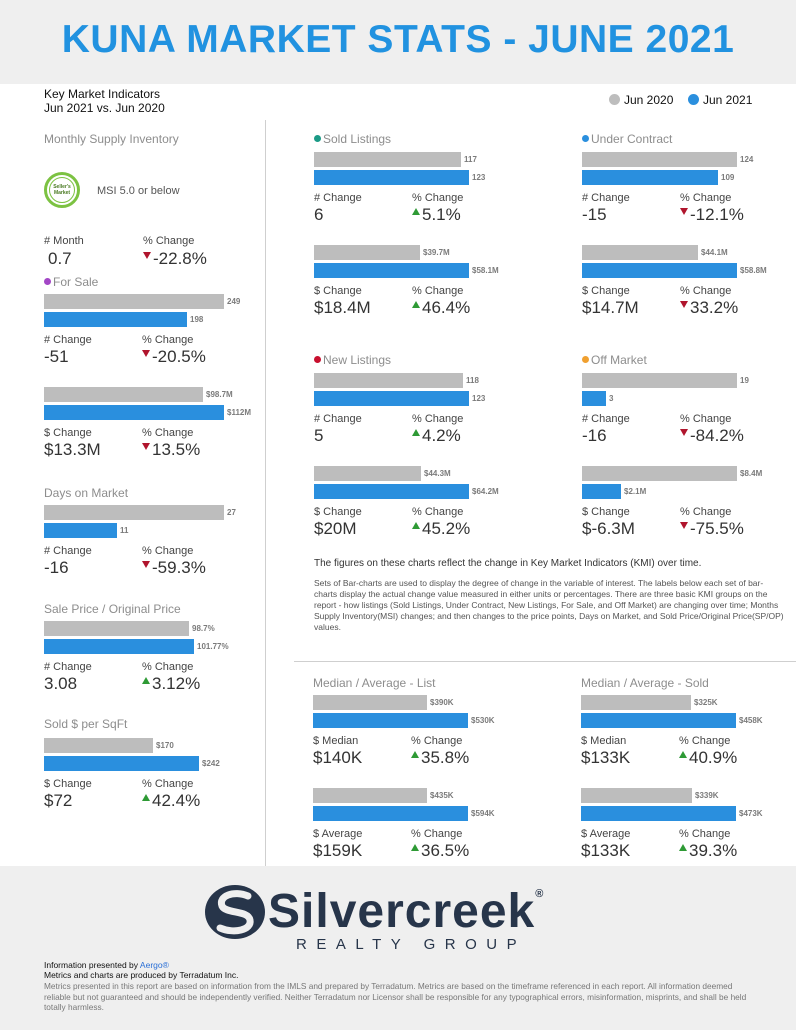 The width and height of the screenshot is (796, 1030). What do you see at coordinates (342, 307) in the screenshot?
I see `sold-dollar-change-value: $18.4M` at bounding box center [342, 307].